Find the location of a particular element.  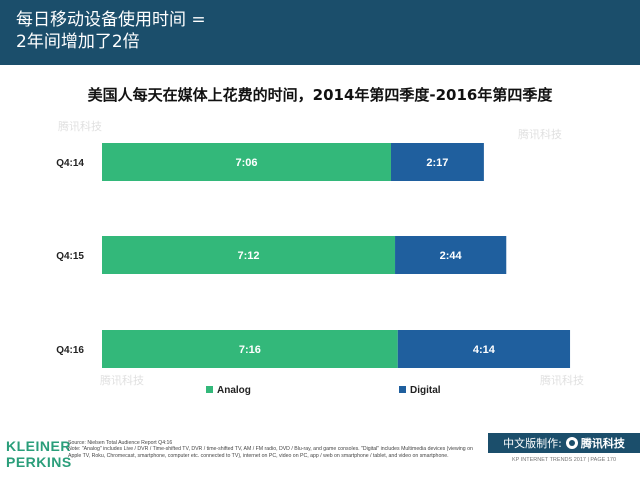

data-label: 2:17 is located at coordinates (437, 163).